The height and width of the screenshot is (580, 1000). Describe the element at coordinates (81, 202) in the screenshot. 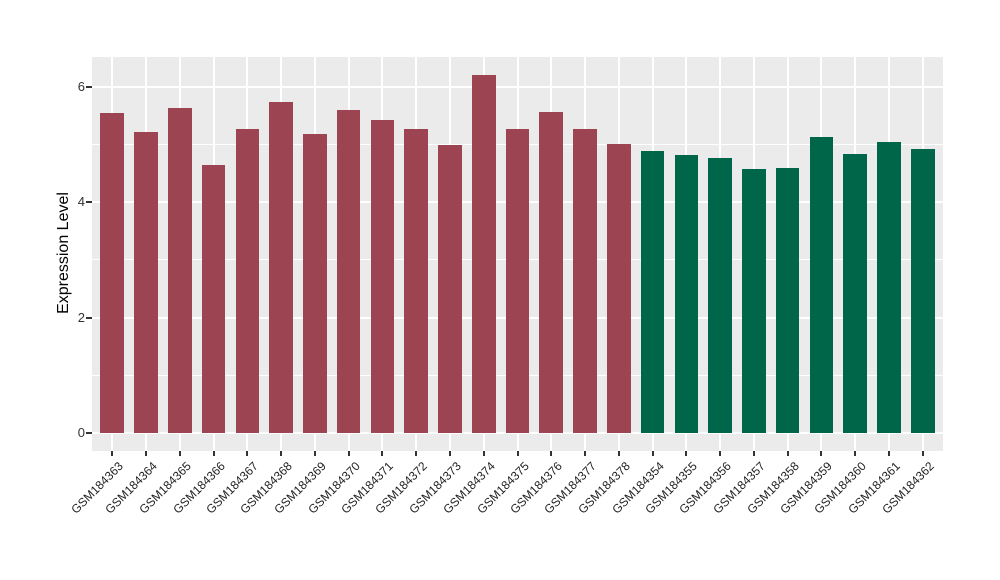

I see `y-tick-label: 4` at that location.